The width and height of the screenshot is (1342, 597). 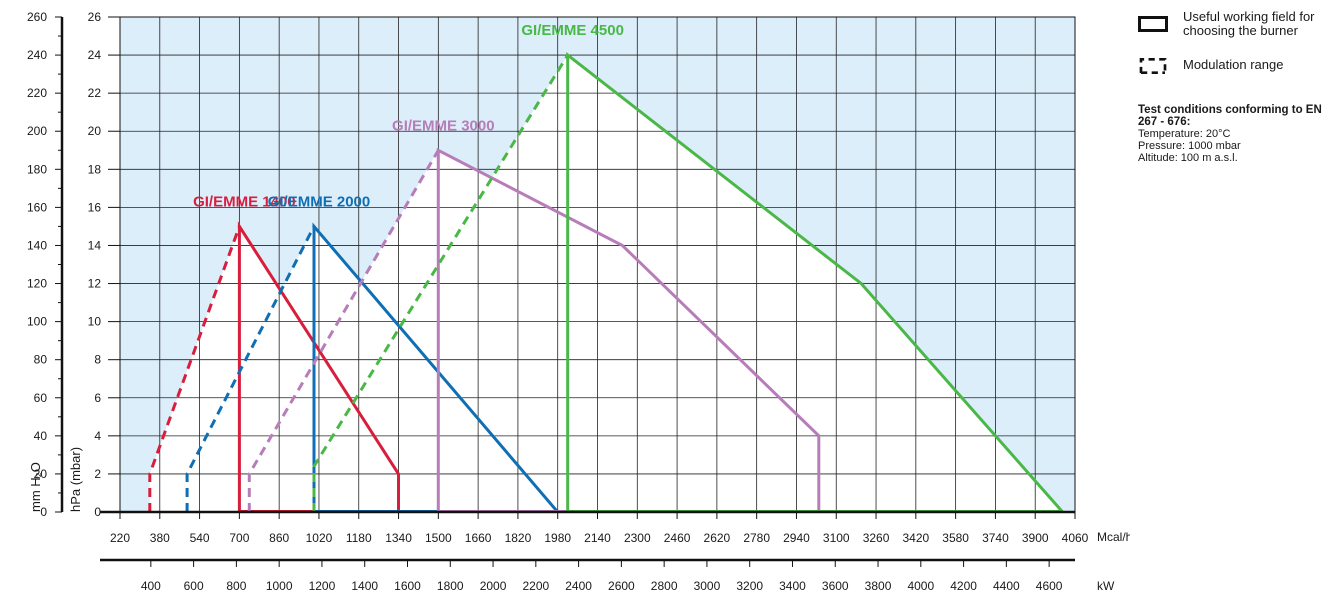 I want to click on y-mm-tick-label: 160, so click(x=37, y=207).